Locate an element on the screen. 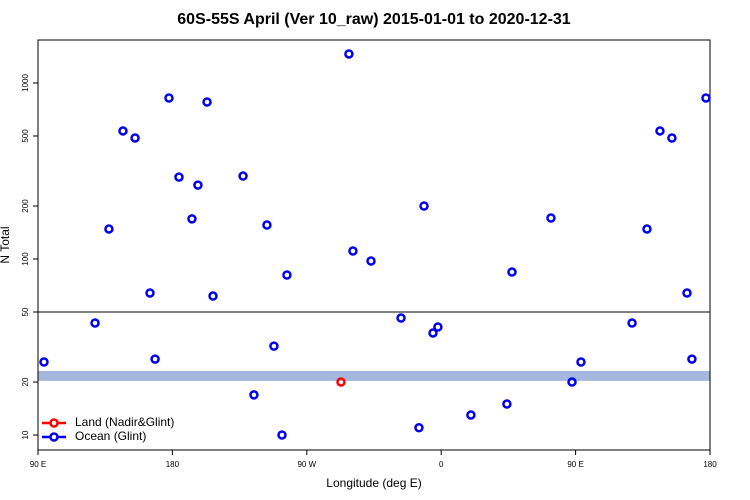 The image size is (750, 500). y-axis-label: N Total is located at coordinates (6, 244).